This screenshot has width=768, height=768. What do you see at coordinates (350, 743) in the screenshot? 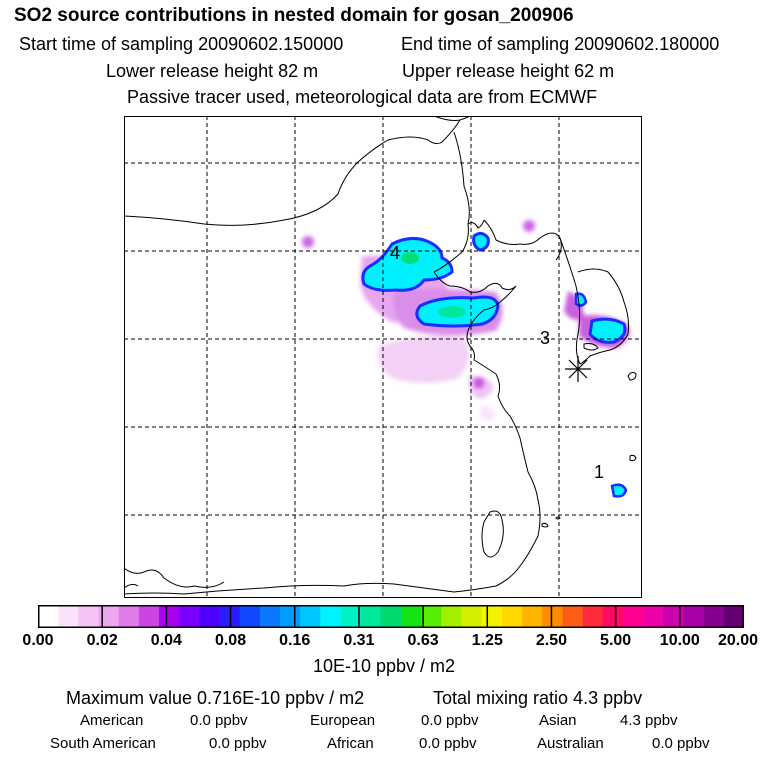
I see `region-african-name: African` at bounding box center [350, 743].